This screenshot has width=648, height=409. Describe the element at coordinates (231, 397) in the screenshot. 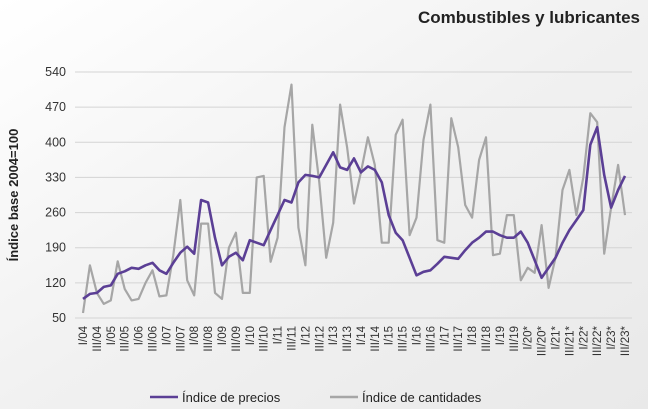

I see `legend-label: Índice de precios` at that location.